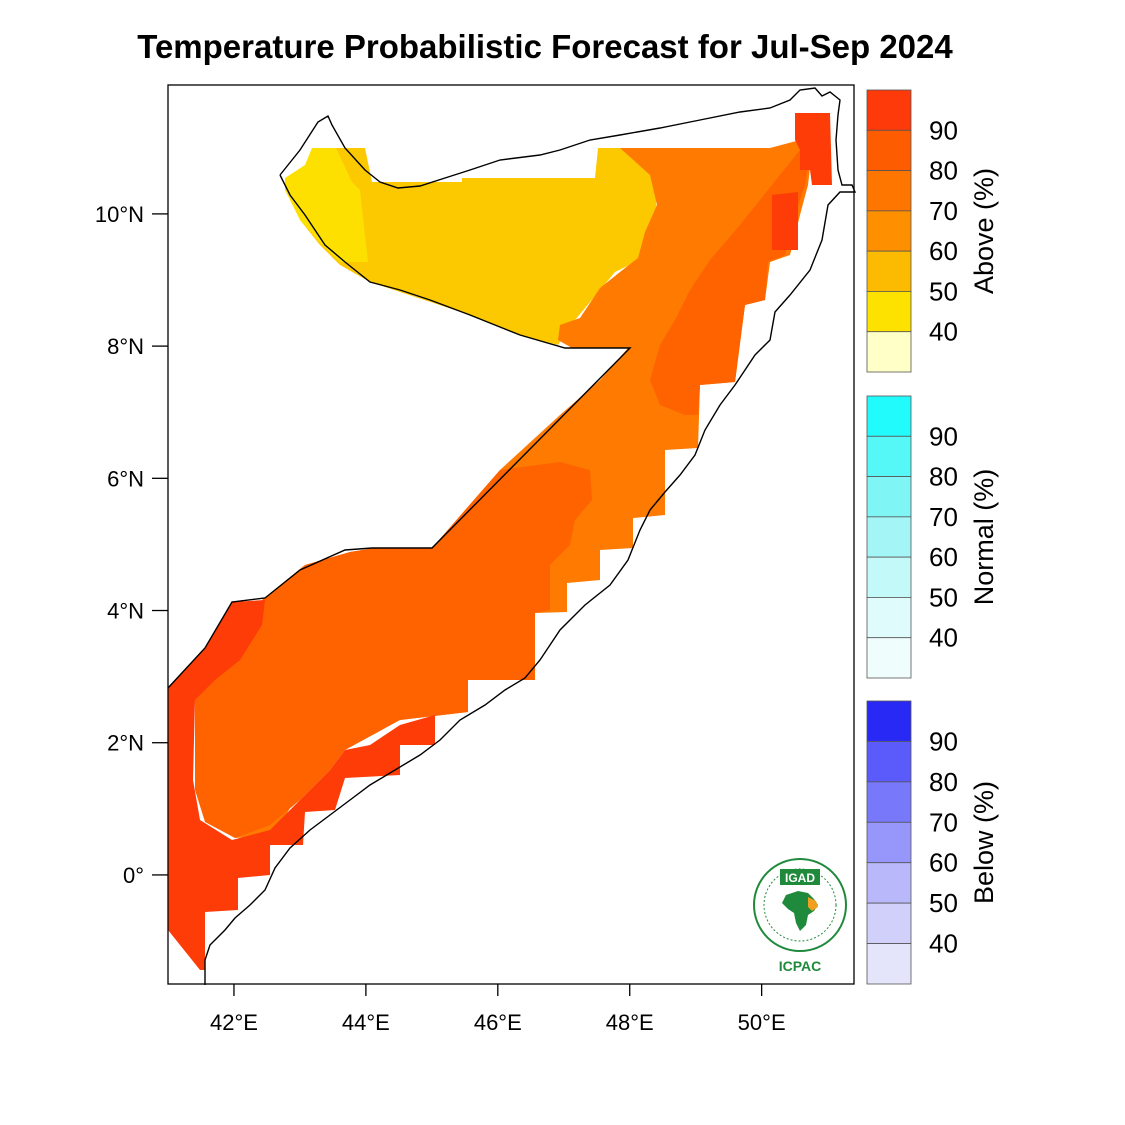  I want to click on x-tick-label: 50°E, so click(762, 1022).